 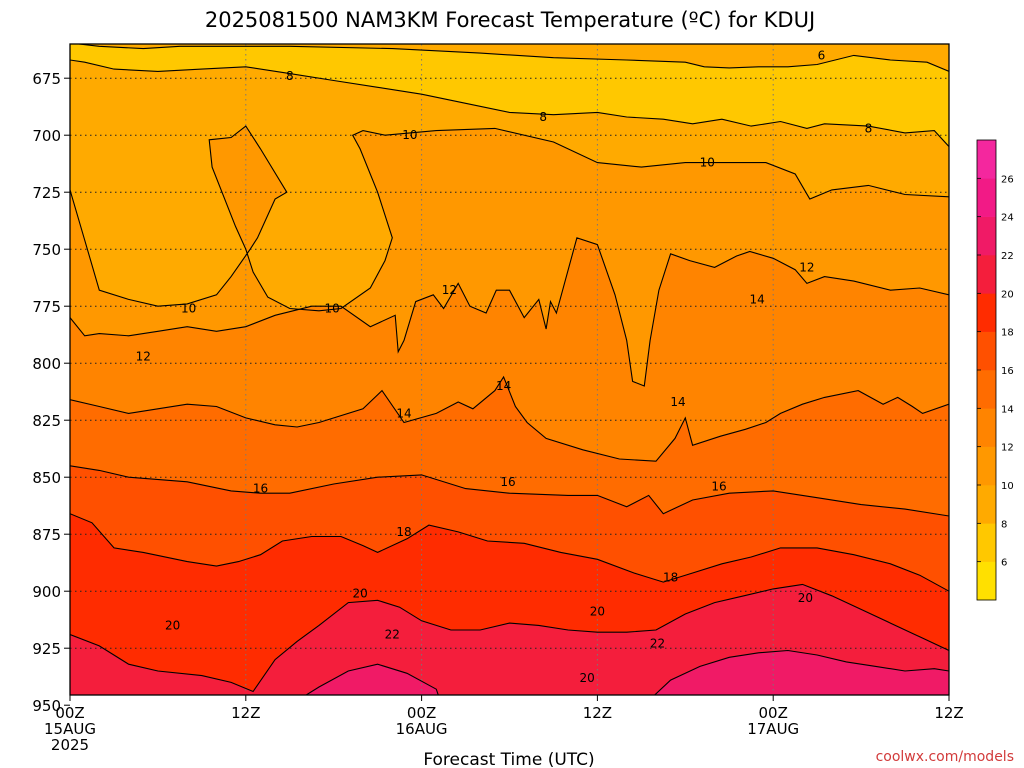 What do you see at coordinates (260, 489) in the screenshot?
I see `isotherm-label-15: 16` at bounding box center [260, 489].